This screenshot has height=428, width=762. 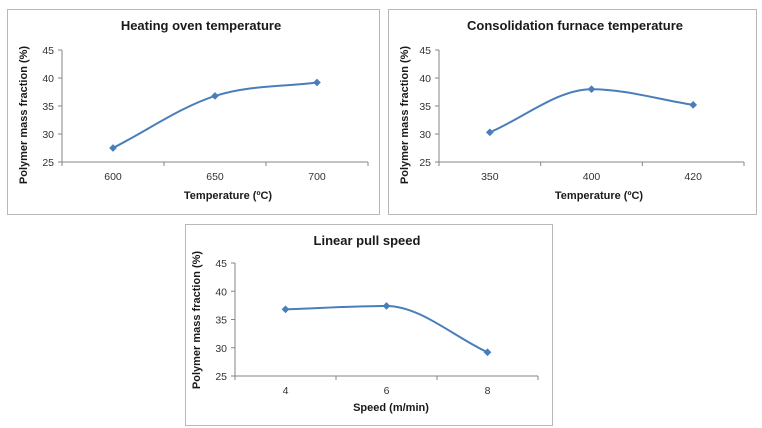 I want to click on x-tick-label: 4, so click(x=286, y=391).